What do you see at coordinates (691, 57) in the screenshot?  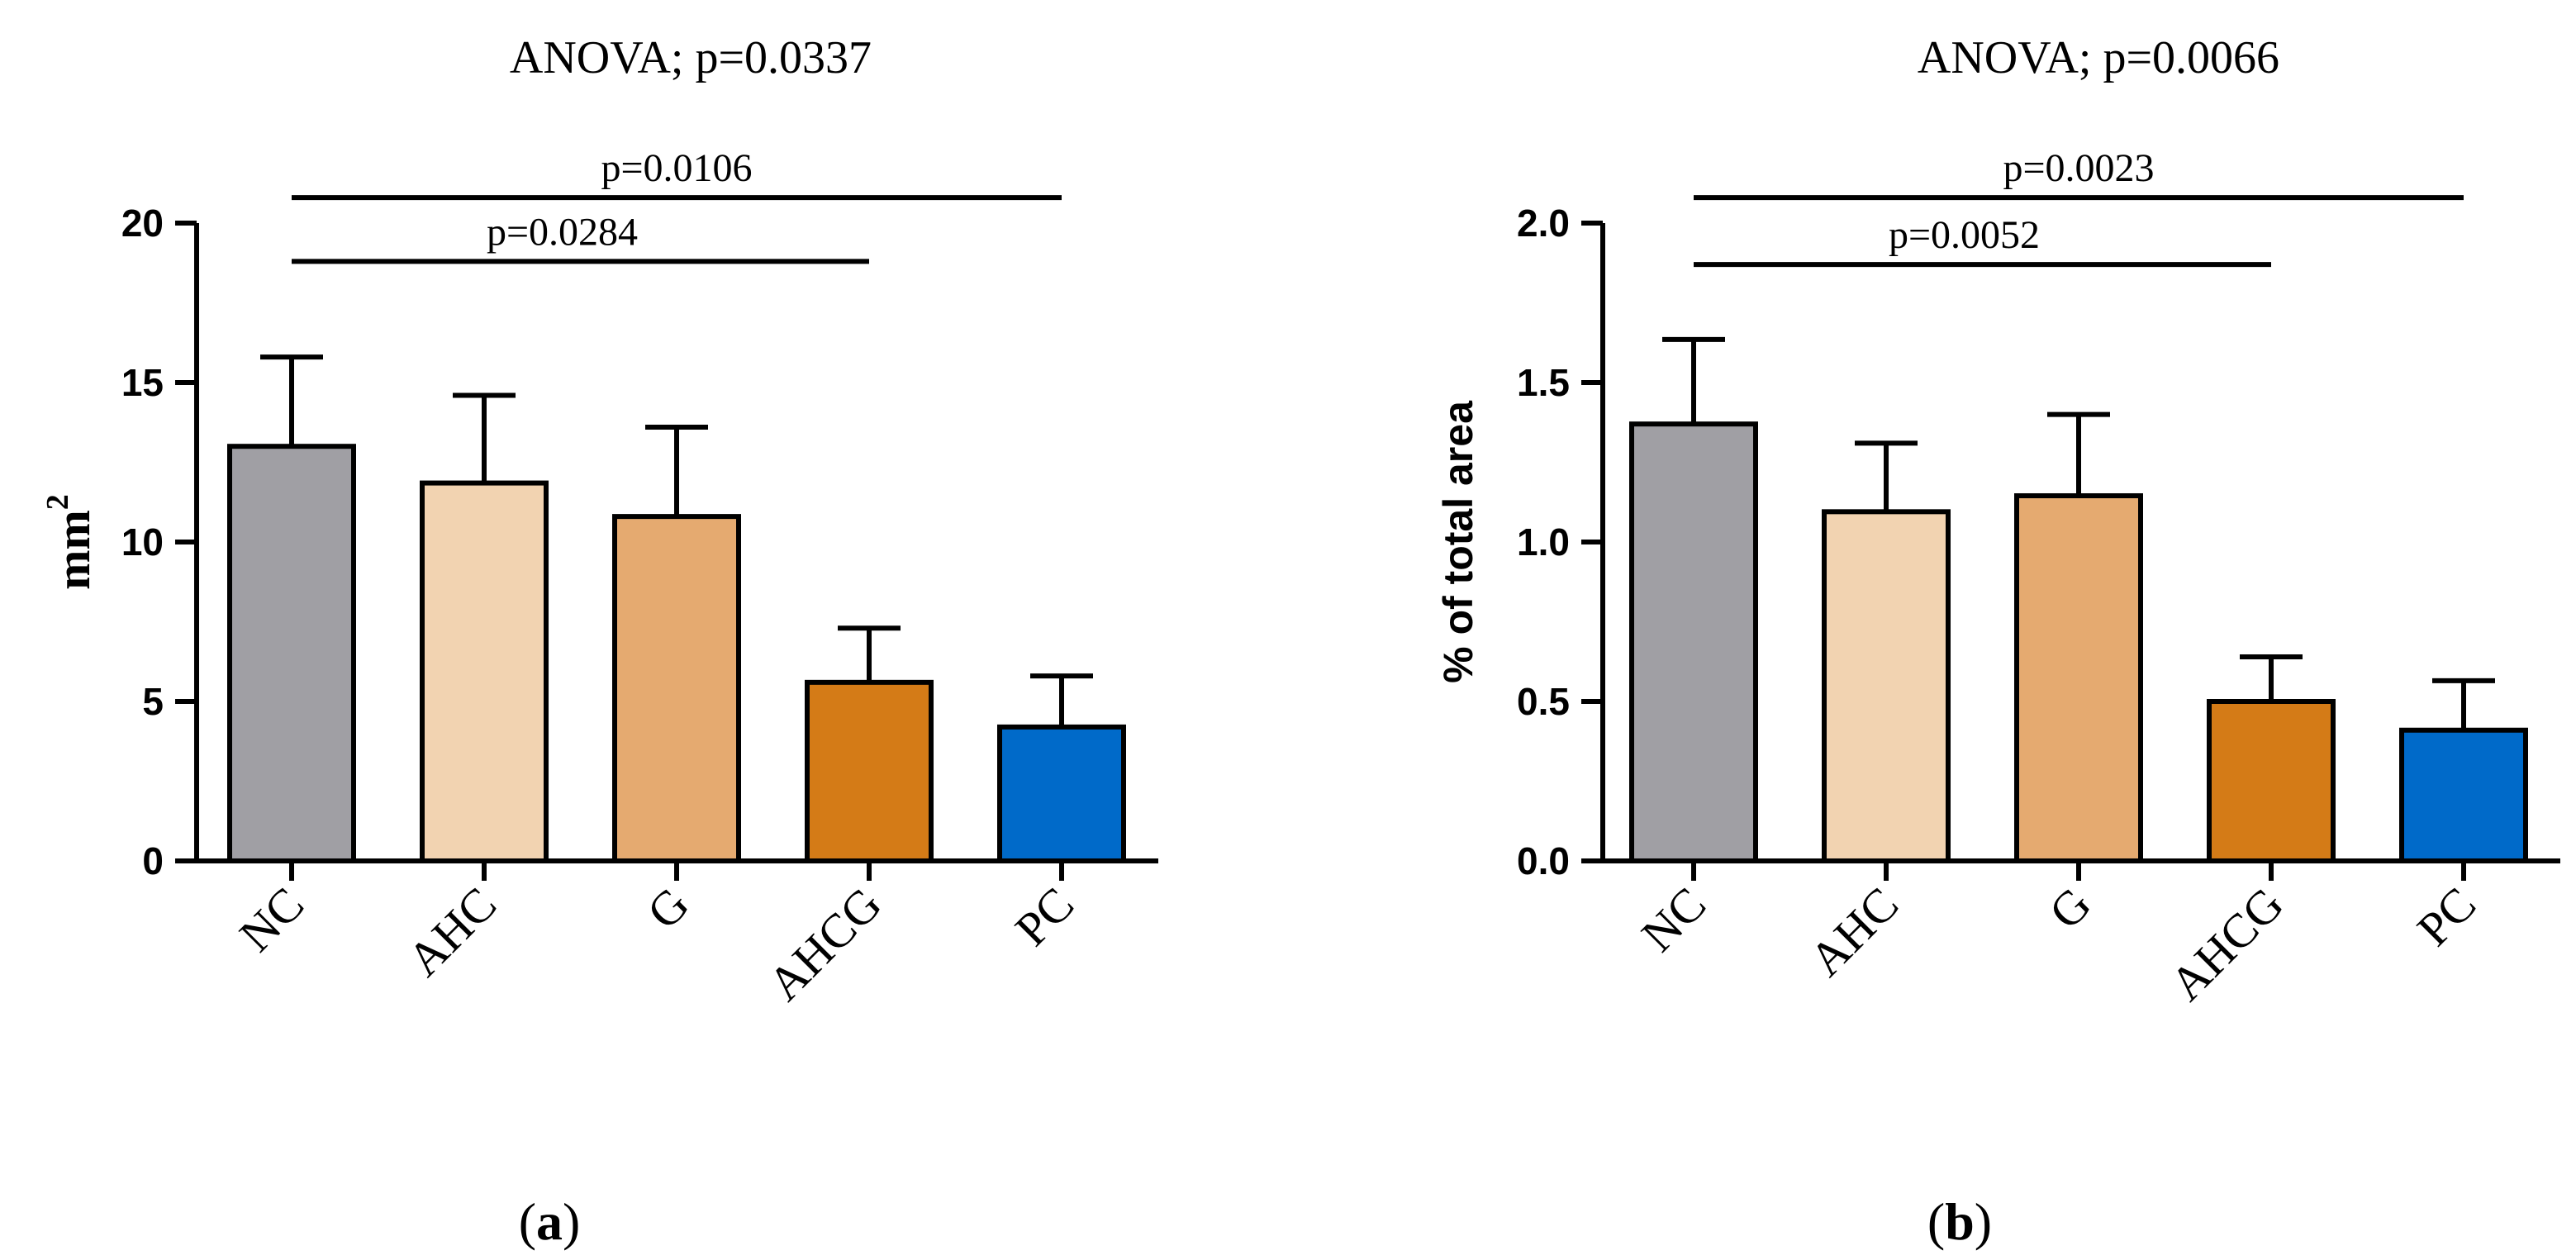 I see `chart-title: ANOVA; p=0.0337` at bounding box center [691, 57].